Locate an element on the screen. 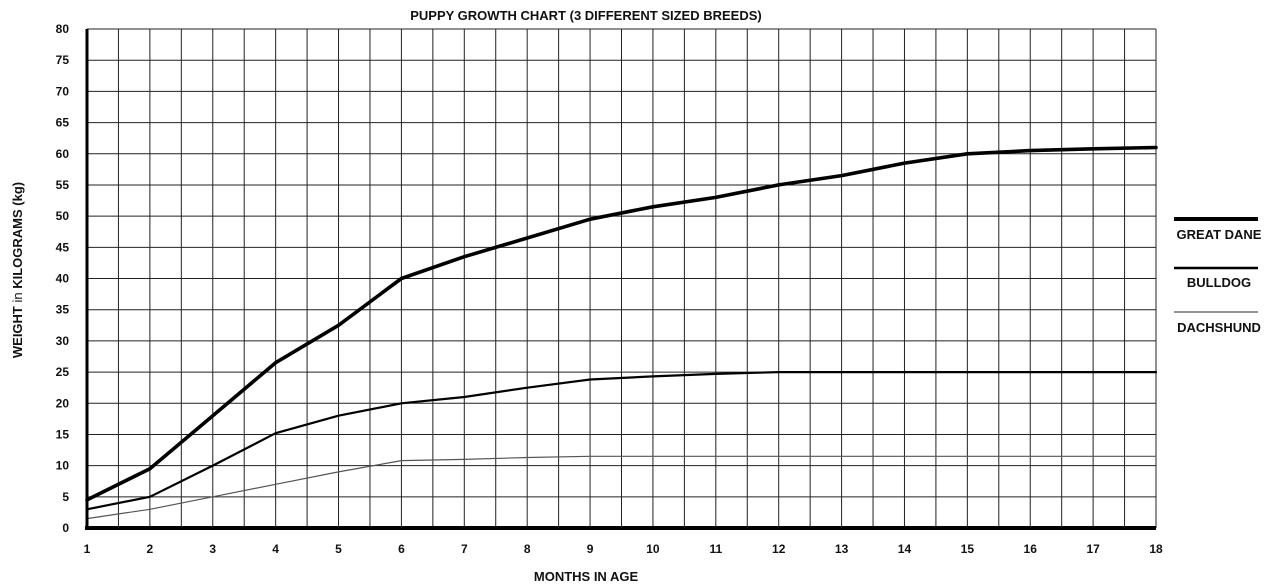 This screenshot has width=1280, height=584. y-tick-label: 5 is located at coordinates (65, 497).